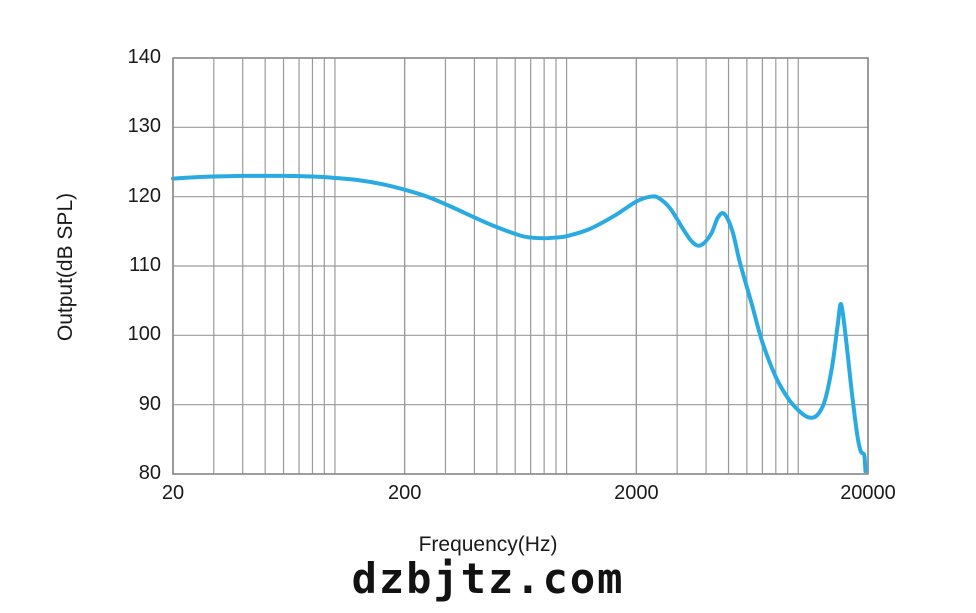  What do you see at coordinates (65, 267) in the screenshot?
I see `y-axis-title: Output(dB SPL)` at bounding box center [65, 267].